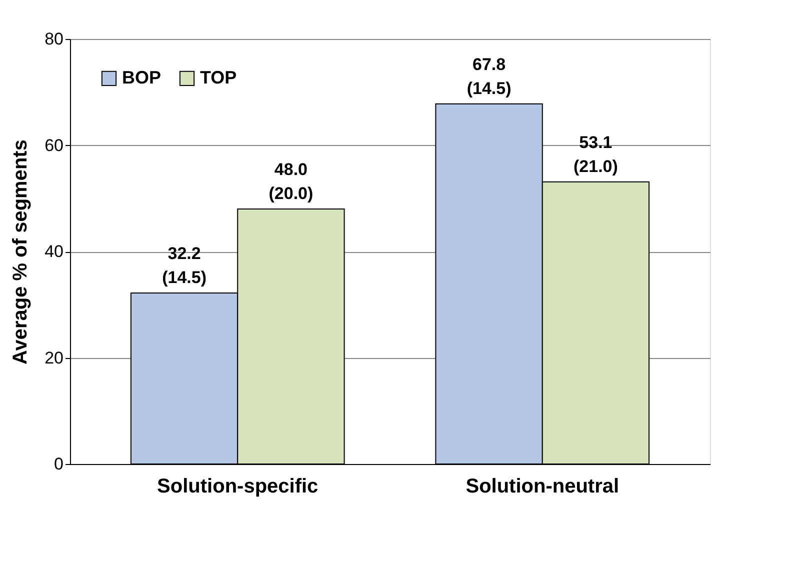 Image resolution: width=795 pixels, height=565 pixels. I want to click on y-tick-label: 40, so click(54, 251).